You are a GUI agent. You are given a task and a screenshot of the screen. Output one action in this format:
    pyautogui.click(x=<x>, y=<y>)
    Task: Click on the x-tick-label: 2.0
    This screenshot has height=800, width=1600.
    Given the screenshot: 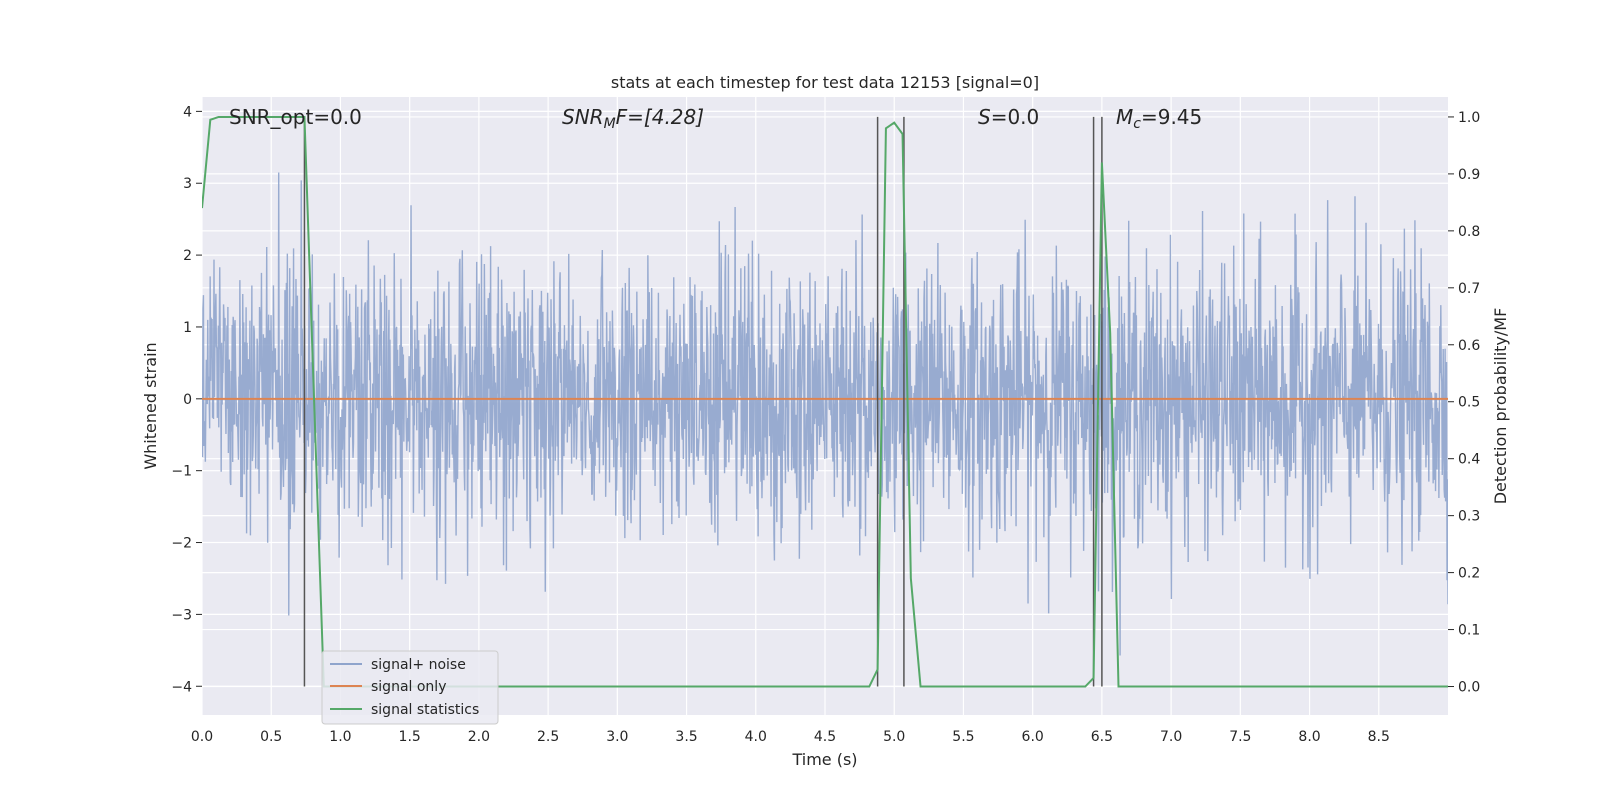 What is the action you would take?
    pyautogui.click(x=479, y=737)
    